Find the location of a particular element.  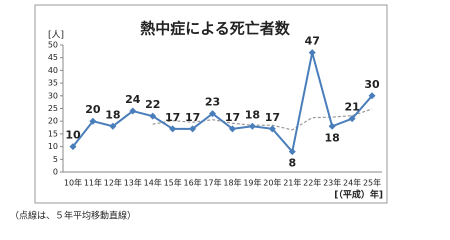

y-axis-label: [人] is located at coordinates (56, 35).